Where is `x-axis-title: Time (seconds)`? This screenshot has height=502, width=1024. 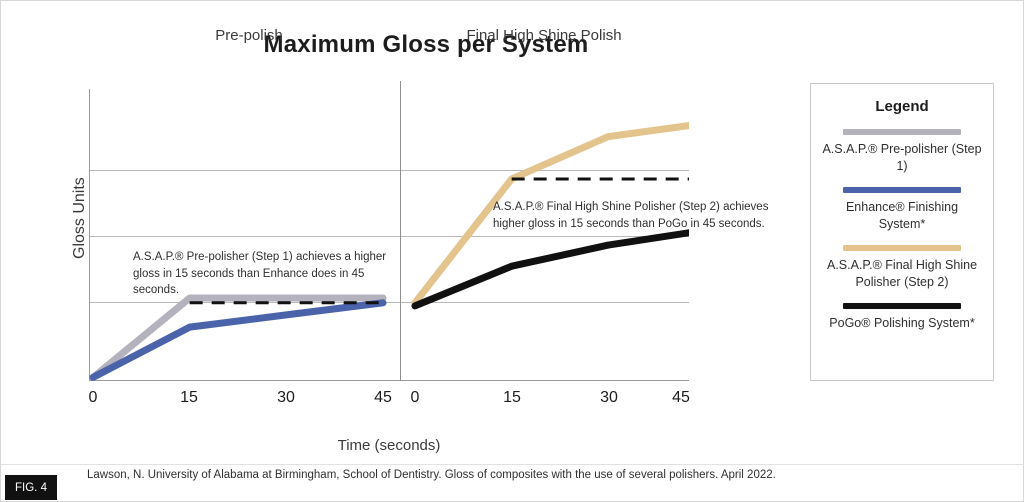 x-axis-title: Time (seconds) is located at coordinates (389, 445).